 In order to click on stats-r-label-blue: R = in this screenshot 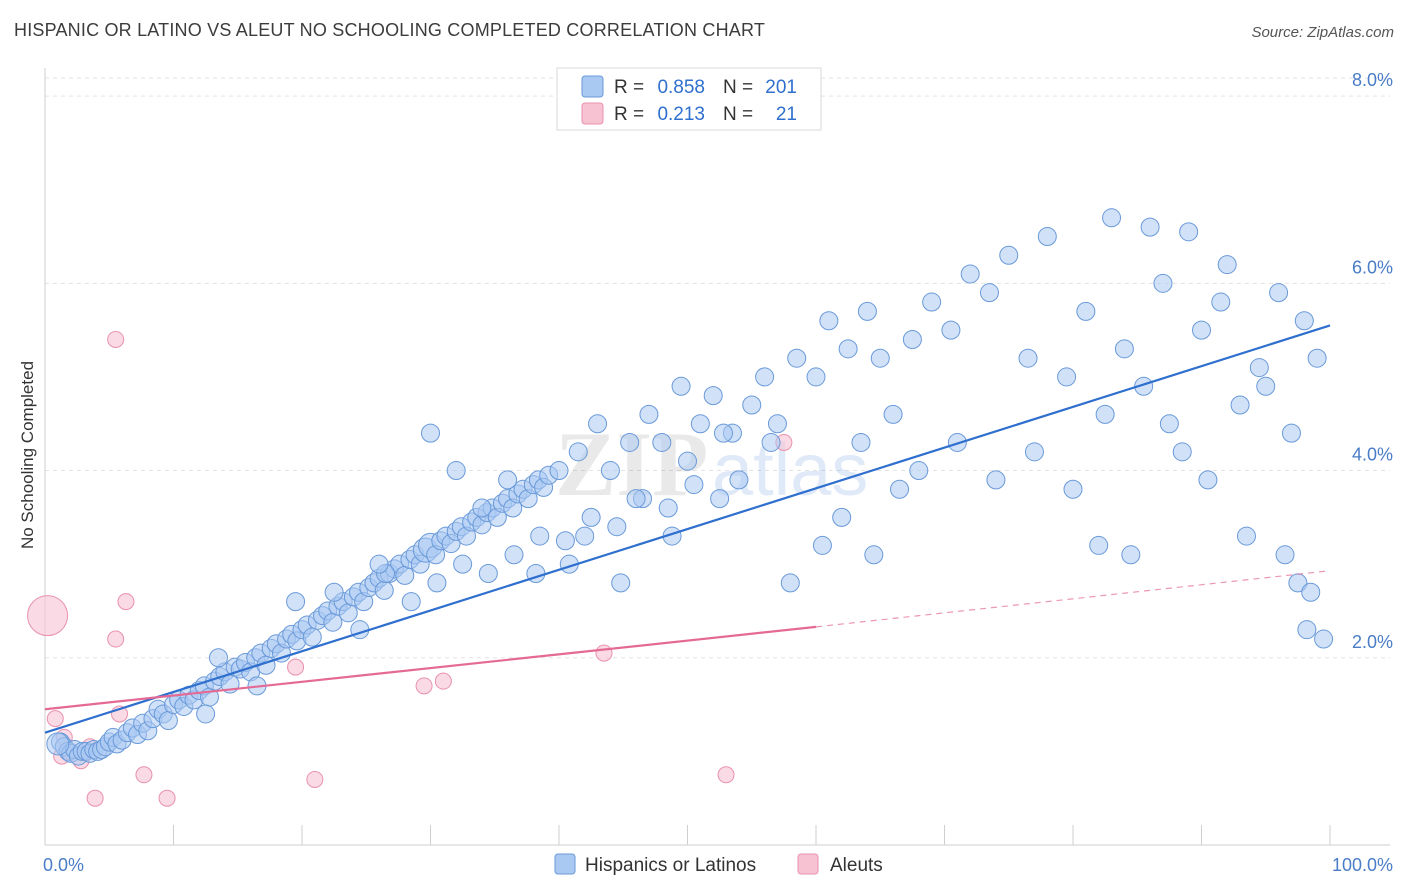, I will do `click(629, 87)`.